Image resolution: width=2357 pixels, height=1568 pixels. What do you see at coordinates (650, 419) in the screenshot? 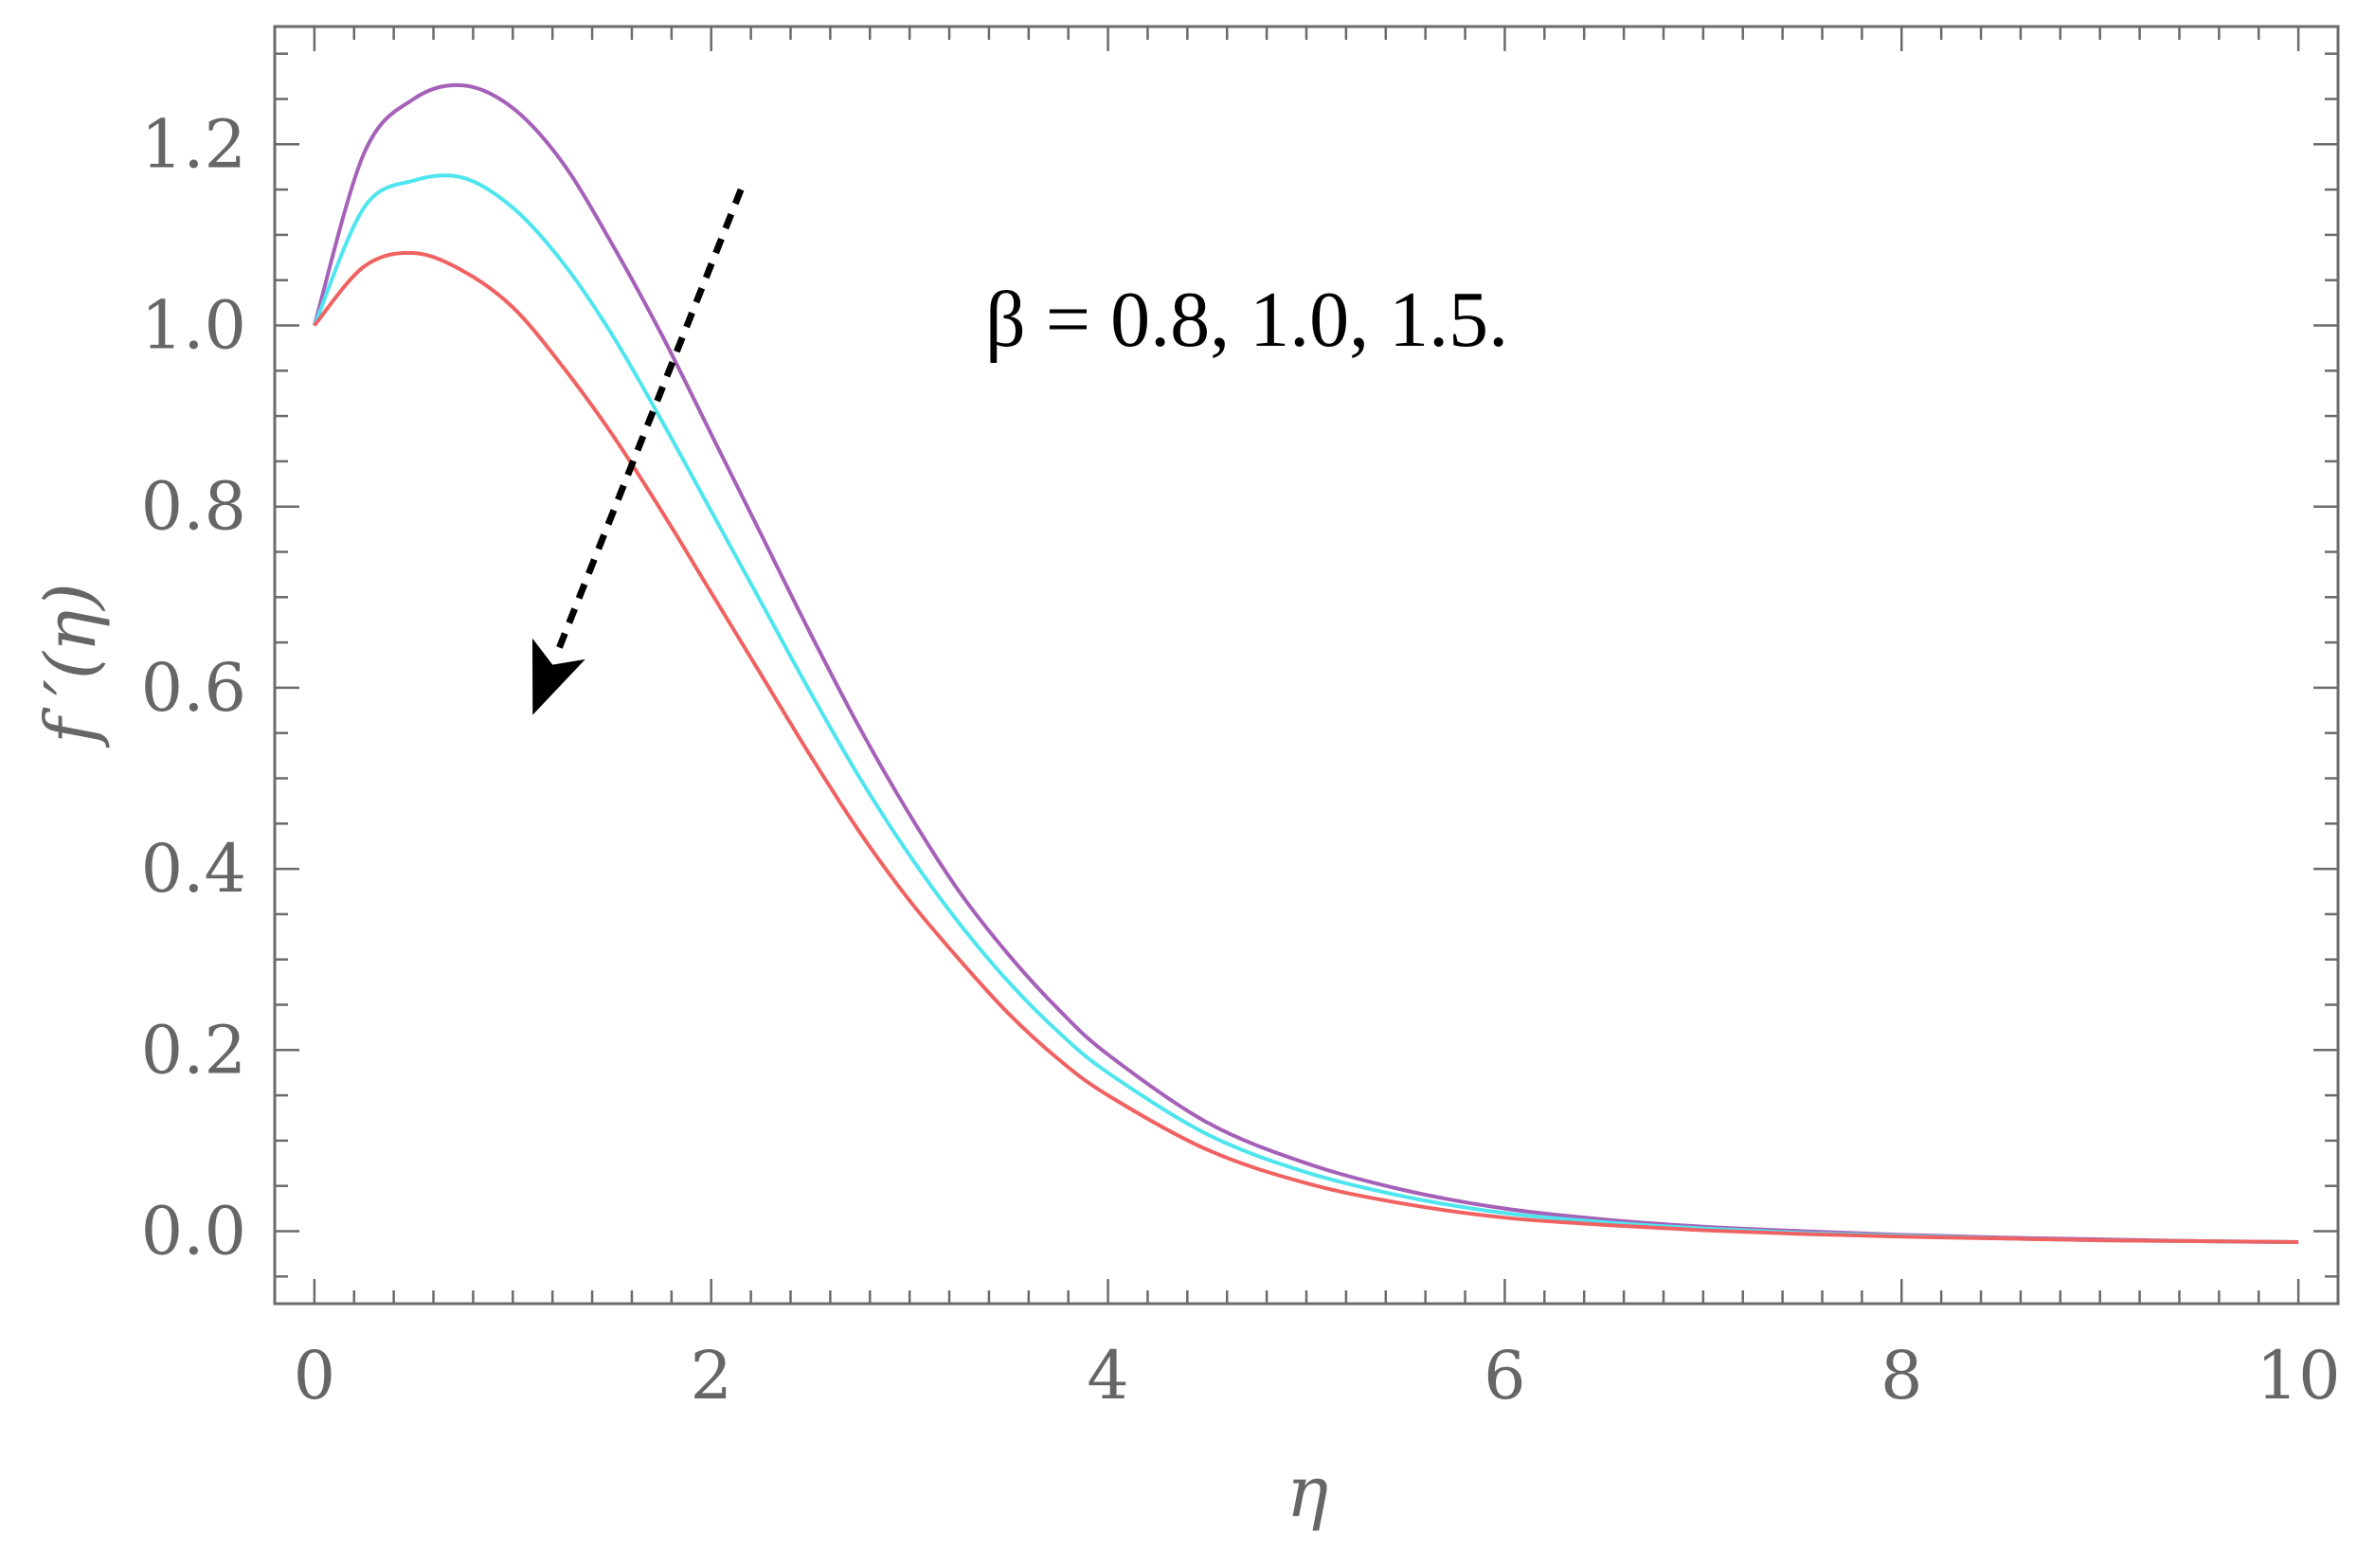
I see `arrow-shaft` at bounding box center [650, 419].